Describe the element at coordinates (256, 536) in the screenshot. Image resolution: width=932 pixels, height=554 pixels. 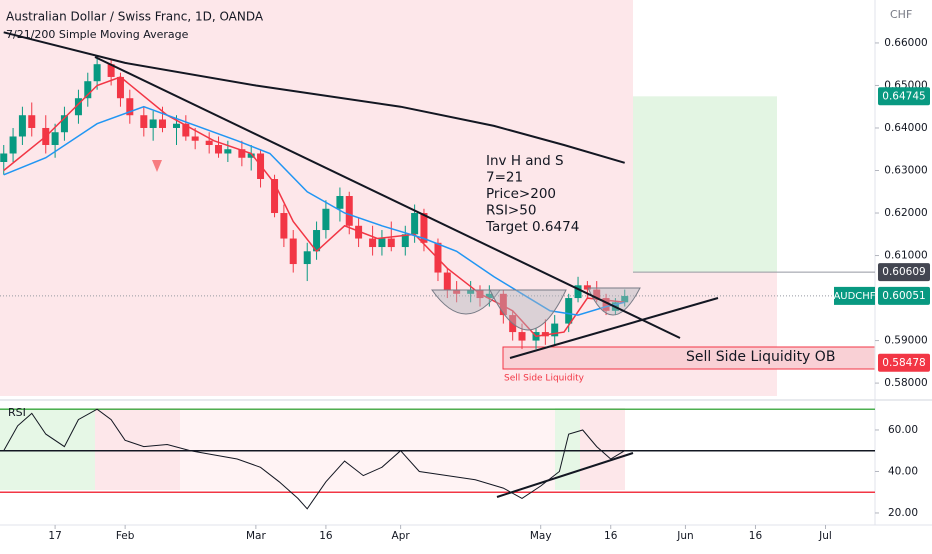
I see `x-tick-label: Mar` at that location.